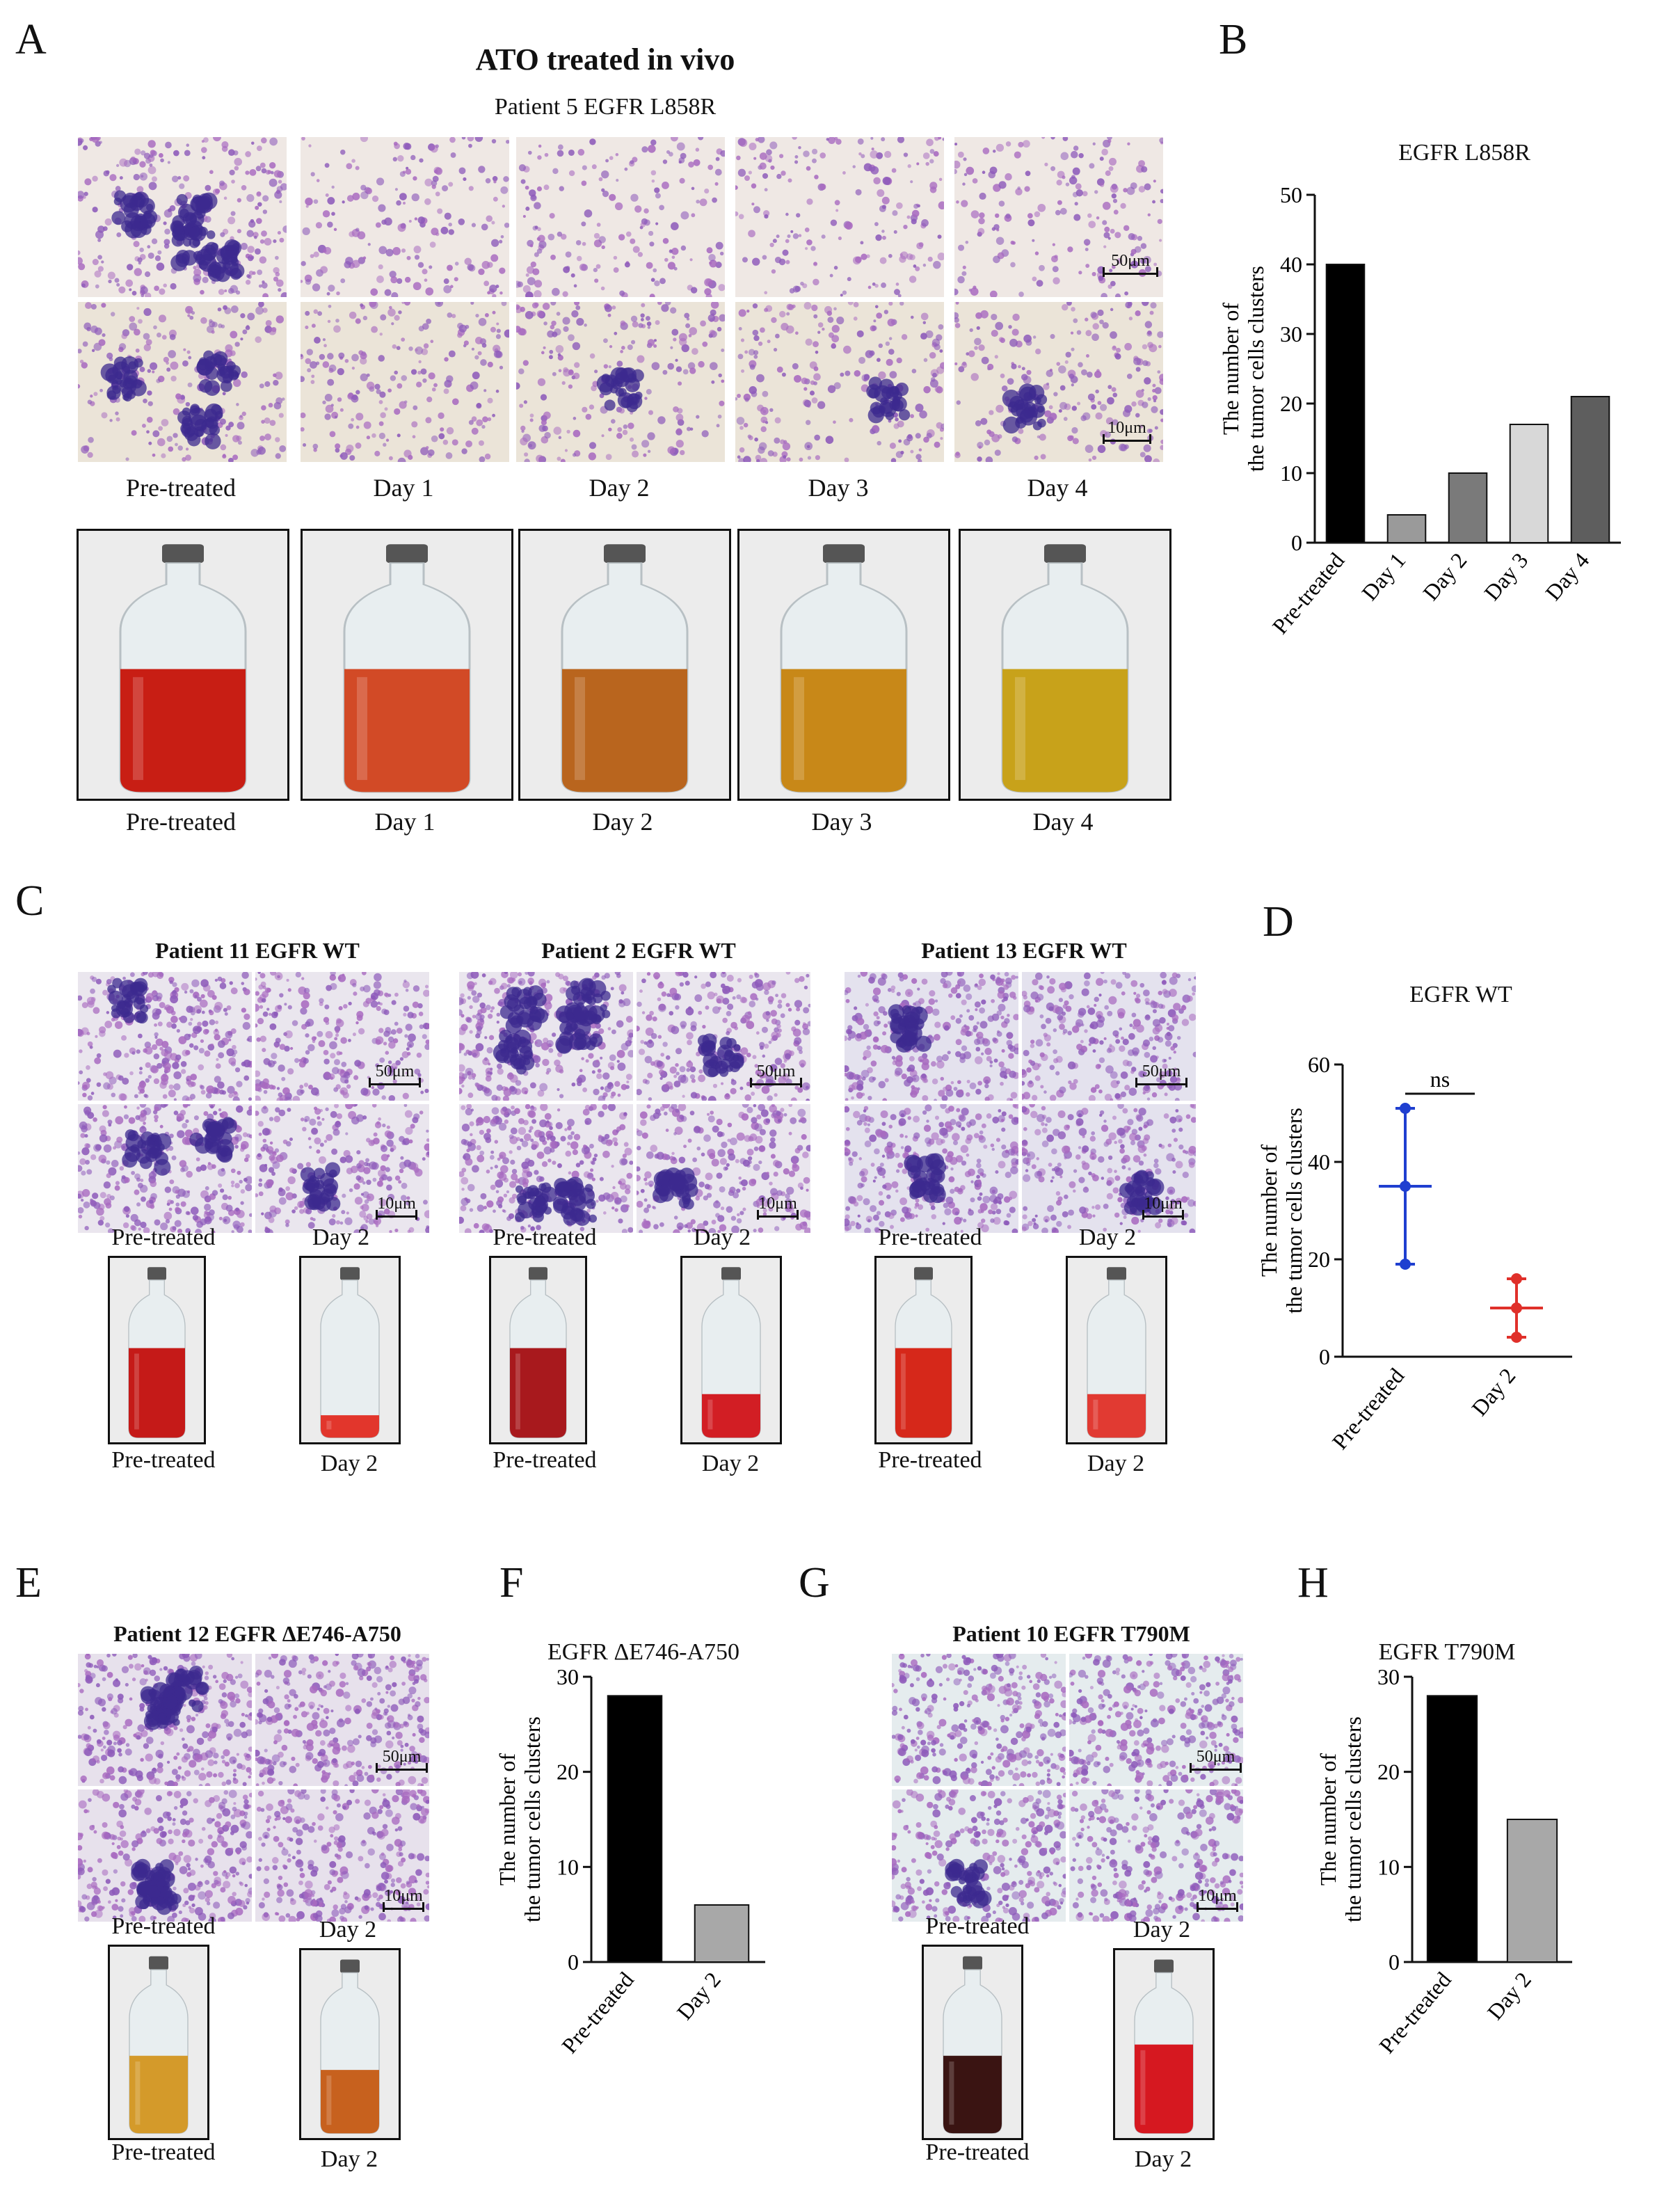 The width and height of the screenshot is (1680, 2193). Describe the element at coordinates (1383, 576) in the screenshot. I see `x-tick-label-2: Day 1` at that location.